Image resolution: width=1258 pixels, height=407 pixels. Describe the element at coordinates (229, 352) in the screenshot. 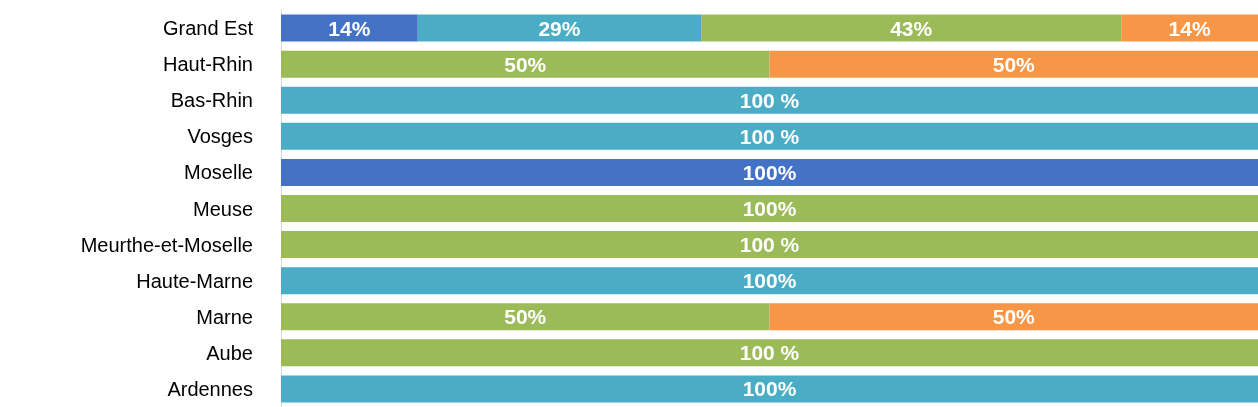

I see `y-tick-label: Aube` at that location.